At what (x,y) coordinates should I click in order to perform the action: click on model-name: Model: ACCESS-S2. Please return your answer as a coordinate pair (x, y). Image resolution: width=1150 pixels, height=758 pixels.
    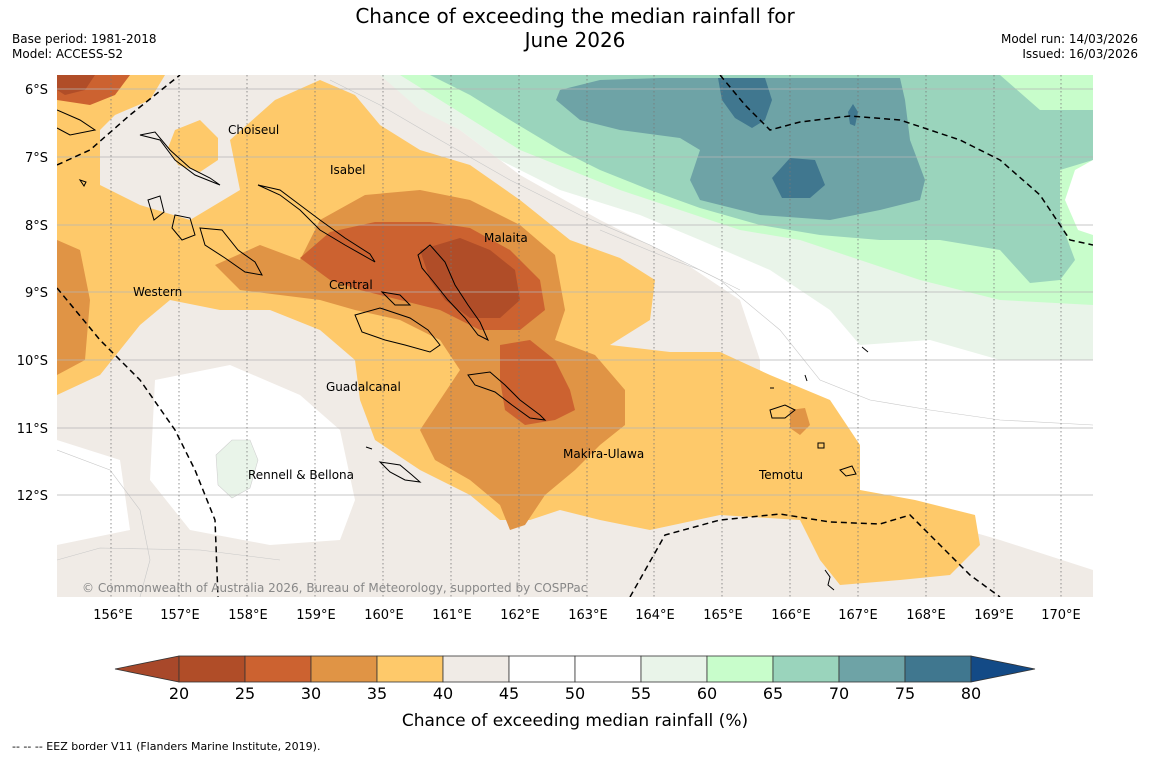
    Looking at the image, I should click on (68, 54).